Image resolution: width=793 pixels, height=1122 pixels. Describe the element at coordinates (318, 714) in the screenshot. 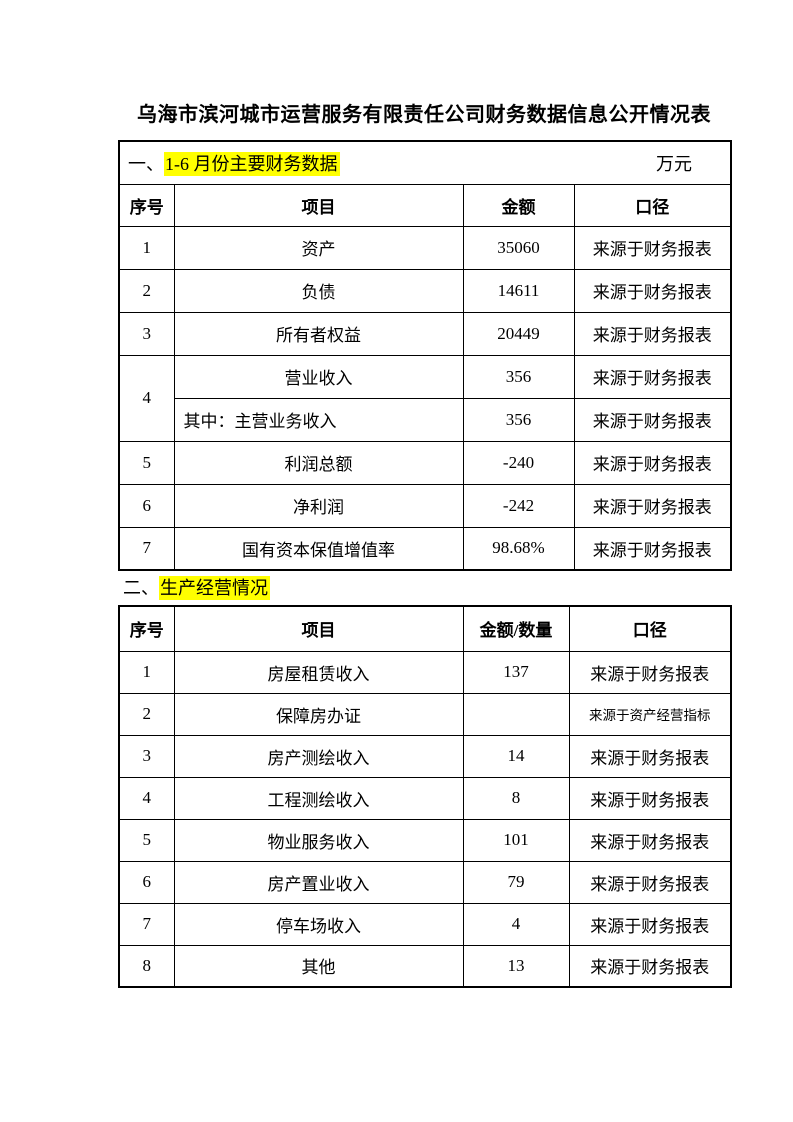

I see `cell-item: 保障房办证` at that location.